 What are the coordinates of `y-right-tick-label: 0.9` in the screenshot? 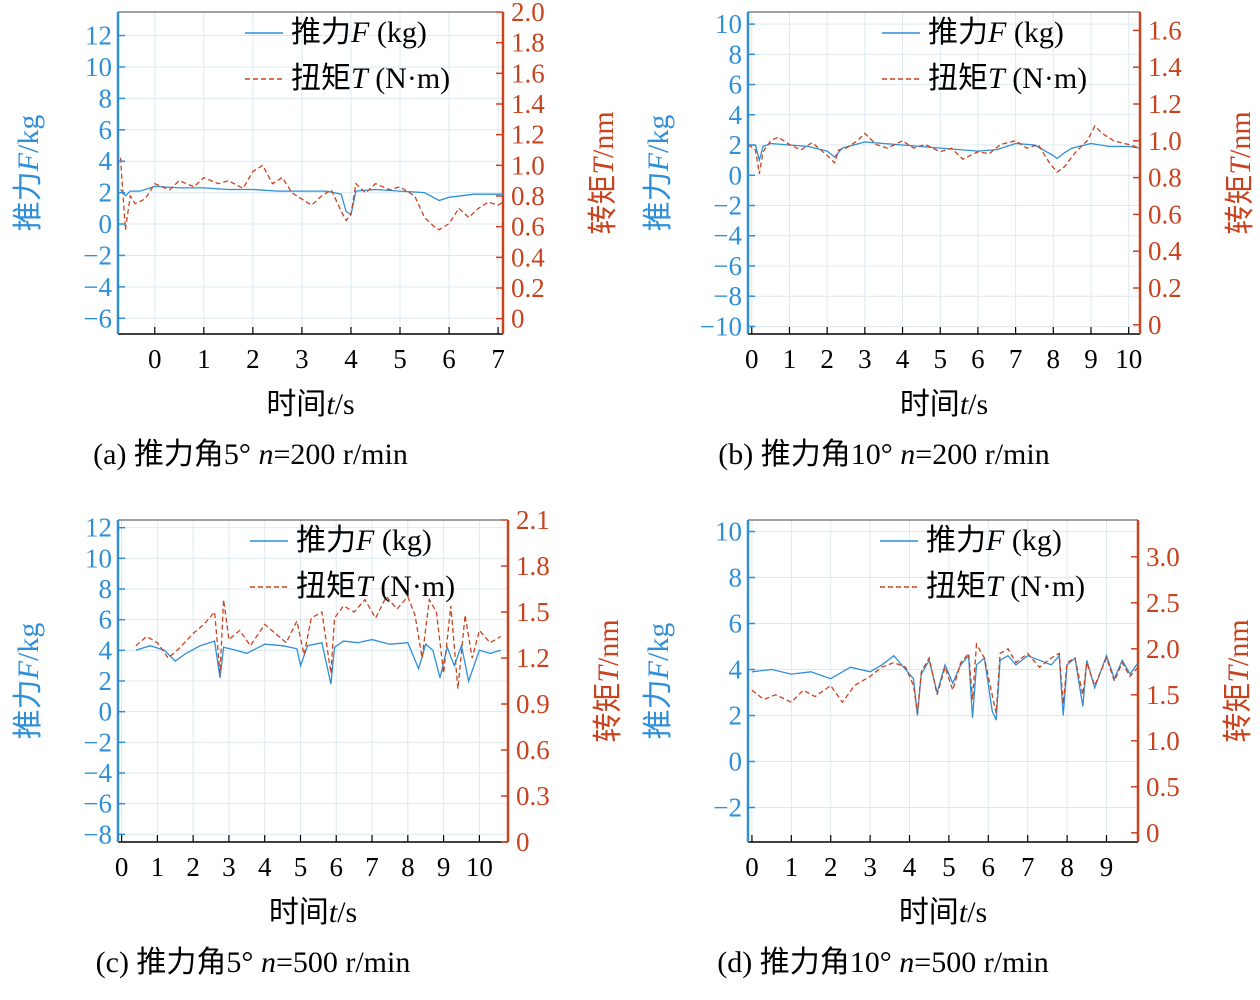 It's located at (533, 704).